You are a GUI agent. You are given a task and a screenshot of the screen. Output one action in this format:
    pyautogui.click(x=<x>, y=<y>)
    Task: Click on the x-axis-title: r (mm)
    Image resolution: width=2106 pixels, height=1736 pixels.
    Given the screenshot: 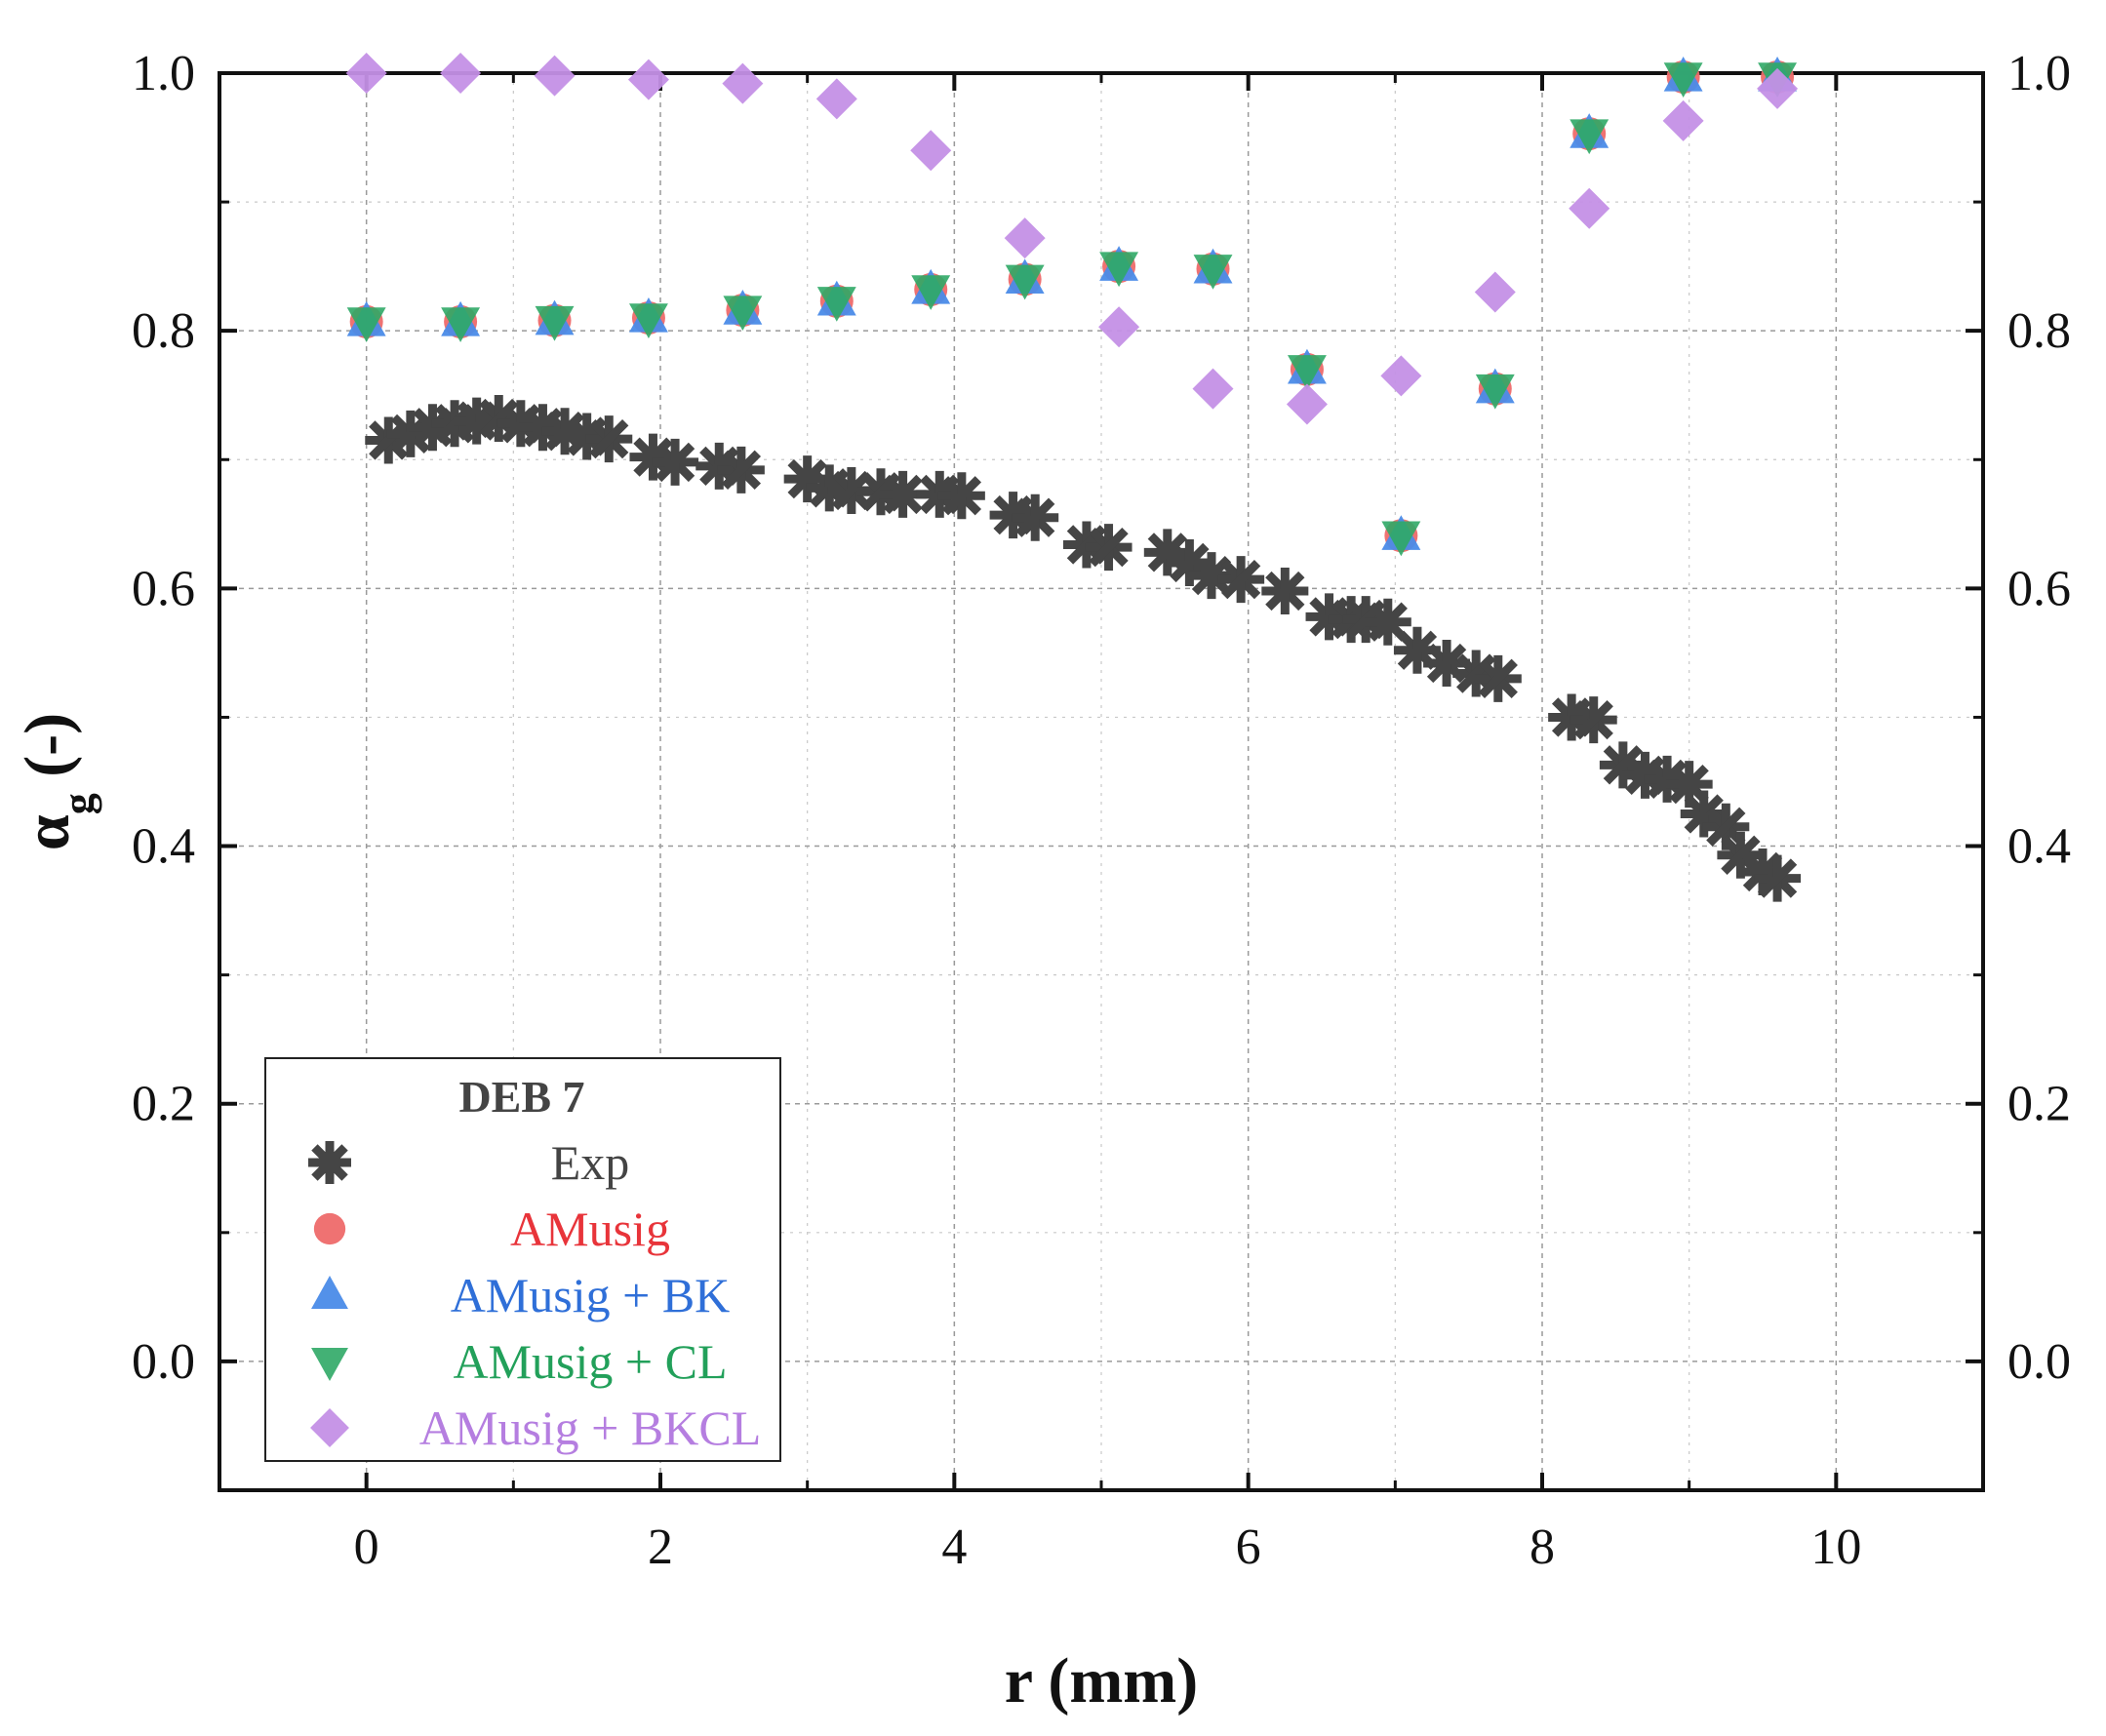 What is the action you would take?
    pyautogui.click(x=1102, y=1680)
    